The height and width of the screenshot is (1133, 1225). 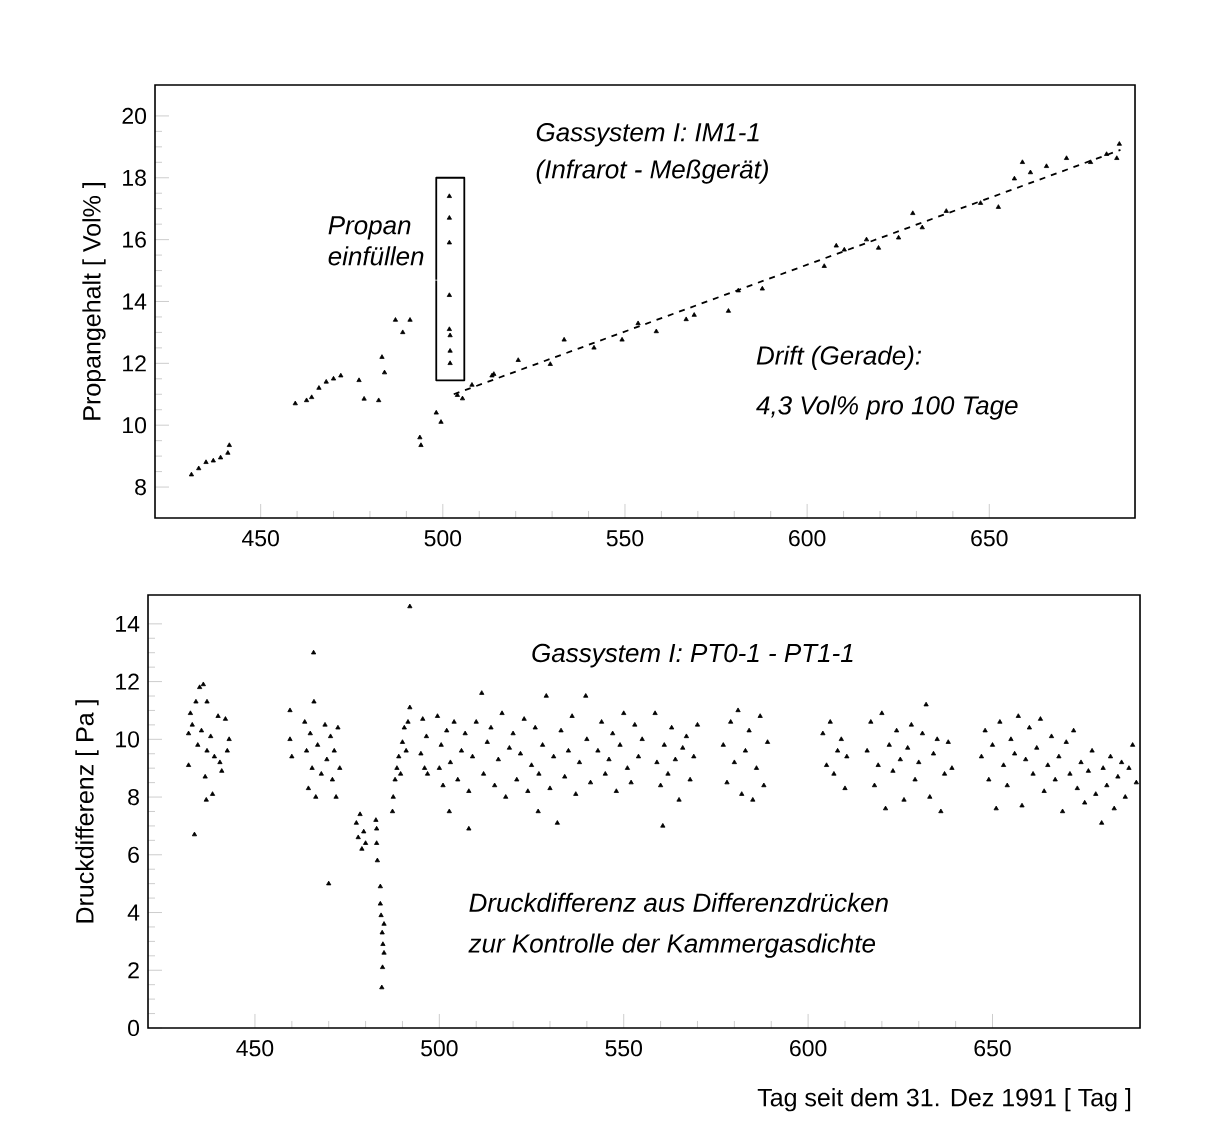 What do you see at coordinates (647, 135) in the screenshot?
I see `text: Gassystem I: IM1-1` at bounding box center [647, 135].